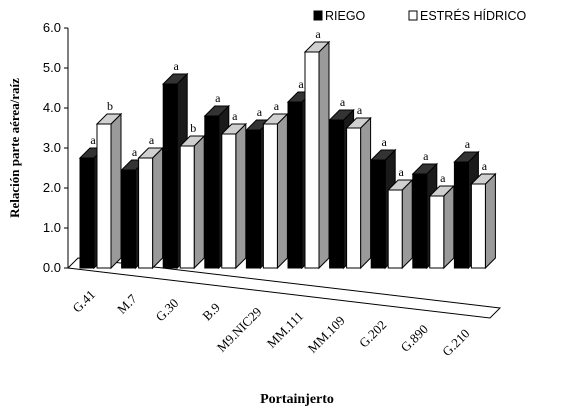  What do you see at coordinates (177, 66) in the screenshot?
I see `letter-riego-g-30: a` at bounding box center [177, 66].